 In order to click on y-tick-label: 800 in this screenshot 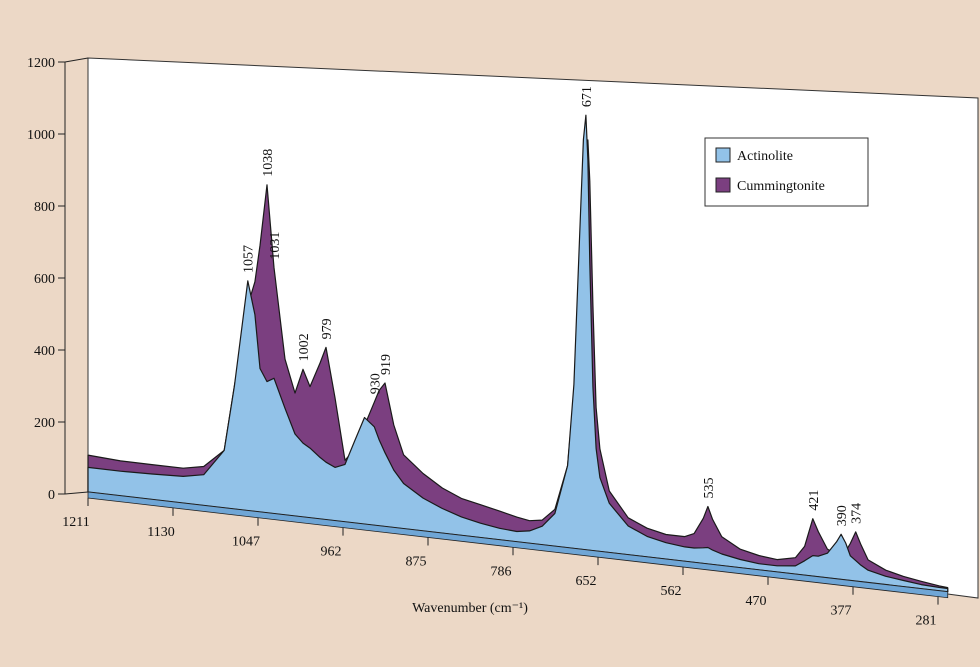, I will do `click(44, 207)`.